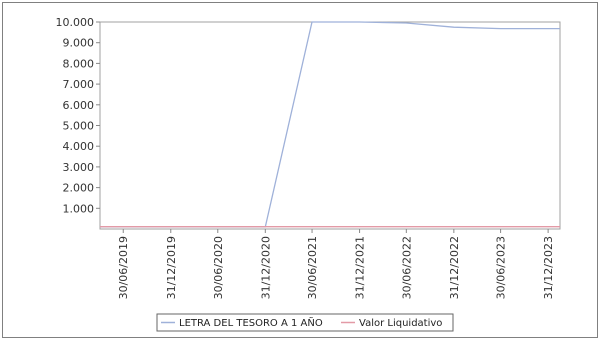 The image size is (601, 341). What do you see at coordinates (79, 167) in the screenshot?
I see `y-tick-label: 3.000` at bounding box center [79, 167].